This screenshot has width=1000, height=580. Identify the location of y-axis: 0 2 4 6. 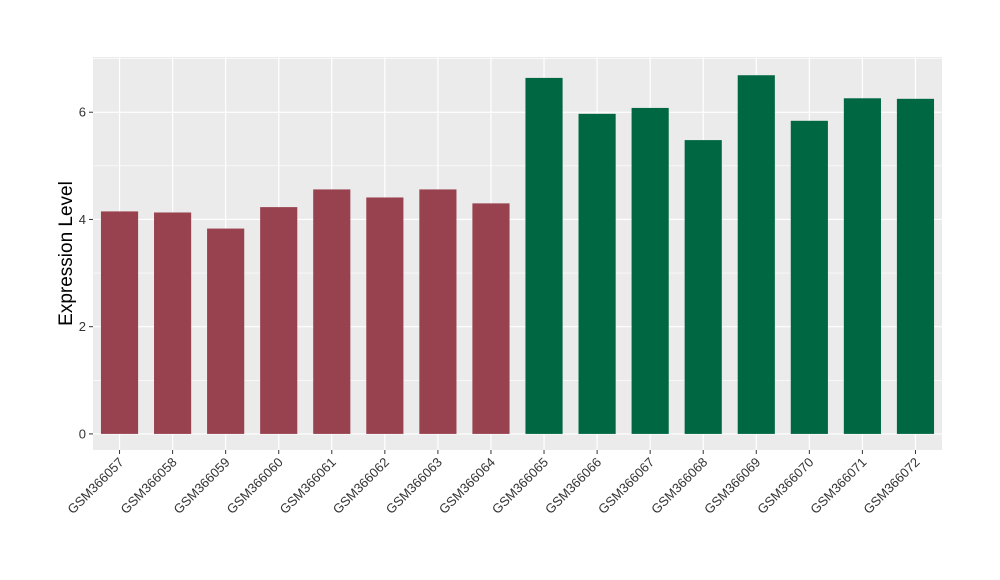
(86, 273).